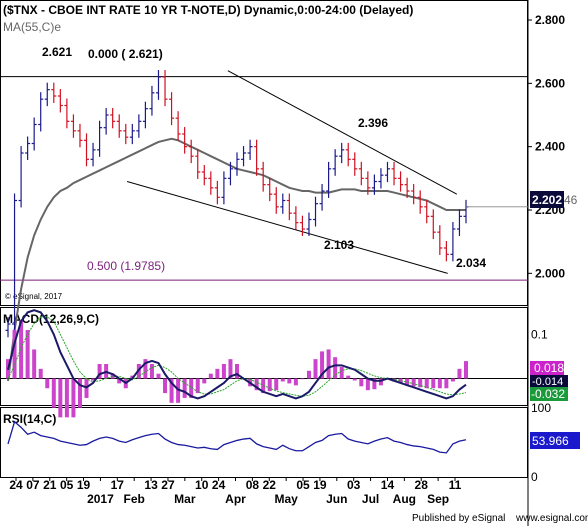  Describe the element at coordinates (549, 368) in the screenshot. I see `macd-value: 0.018` at that location.